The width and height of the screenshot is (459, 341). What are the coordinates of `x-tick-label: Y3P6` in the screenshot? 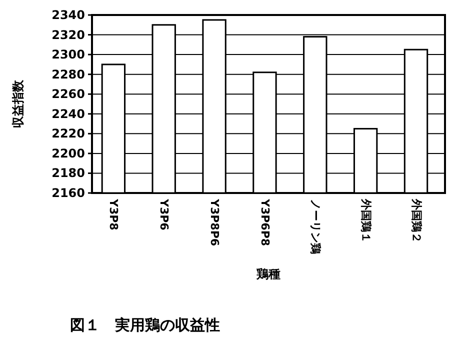 It's located at (164, 214).